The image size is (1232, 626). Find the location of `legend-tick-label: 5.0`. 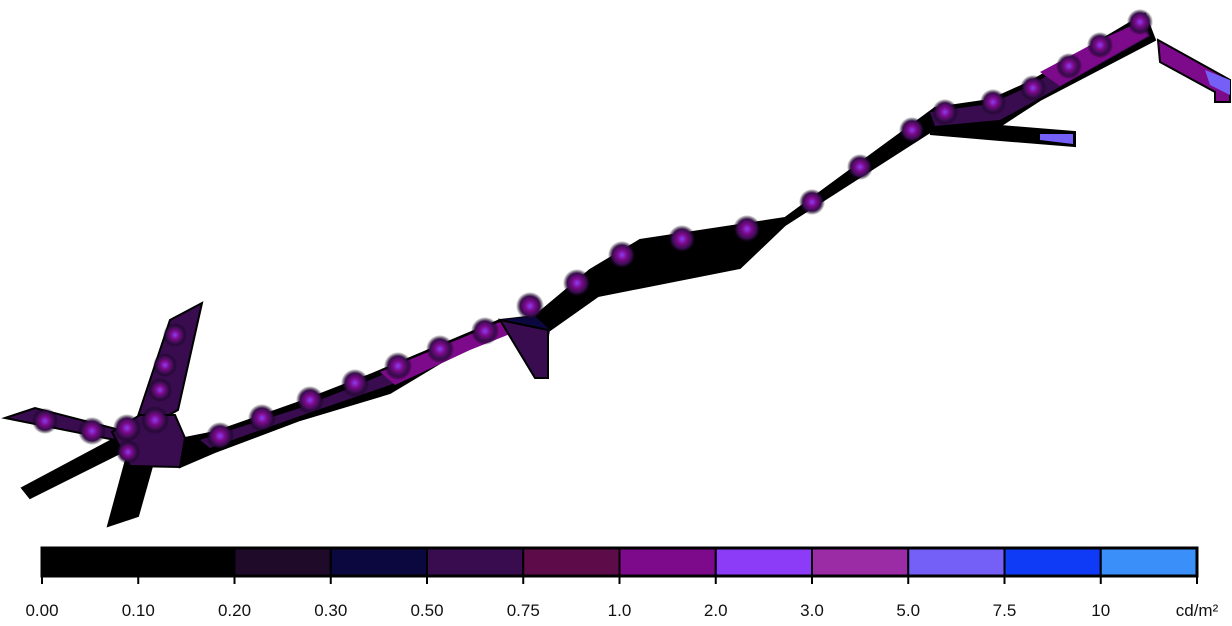

legend-tick-label: 5.0 is located at coordinates (908, 610).